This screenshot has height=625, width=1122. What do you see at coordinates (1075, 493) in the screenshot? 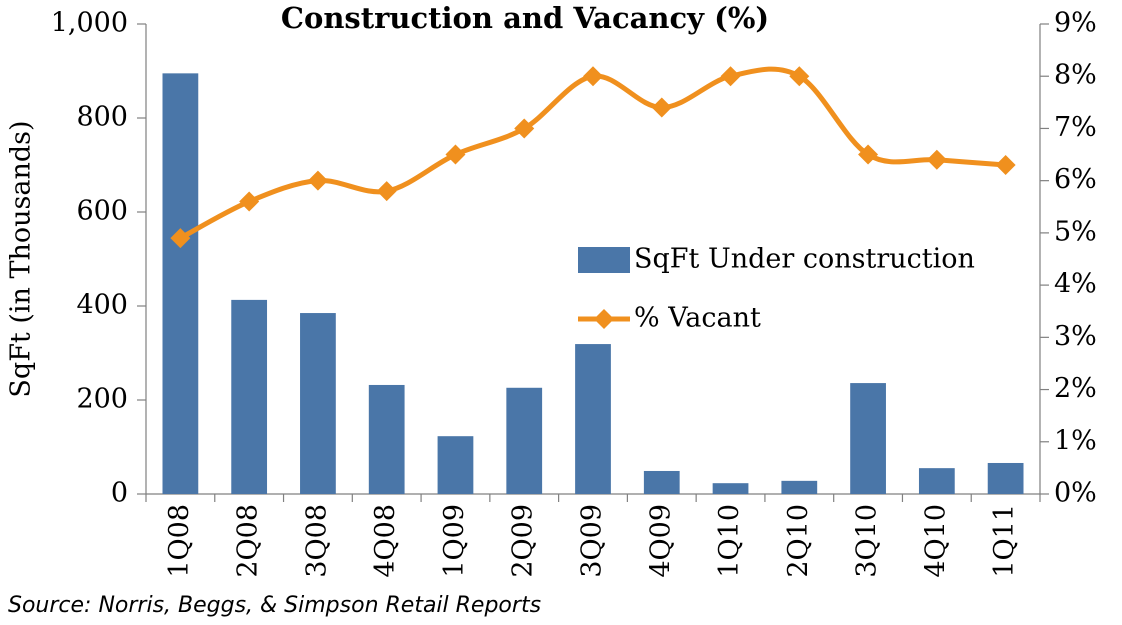
I see `y2-tick-label: 0%` at bounding box center [1075, 493].